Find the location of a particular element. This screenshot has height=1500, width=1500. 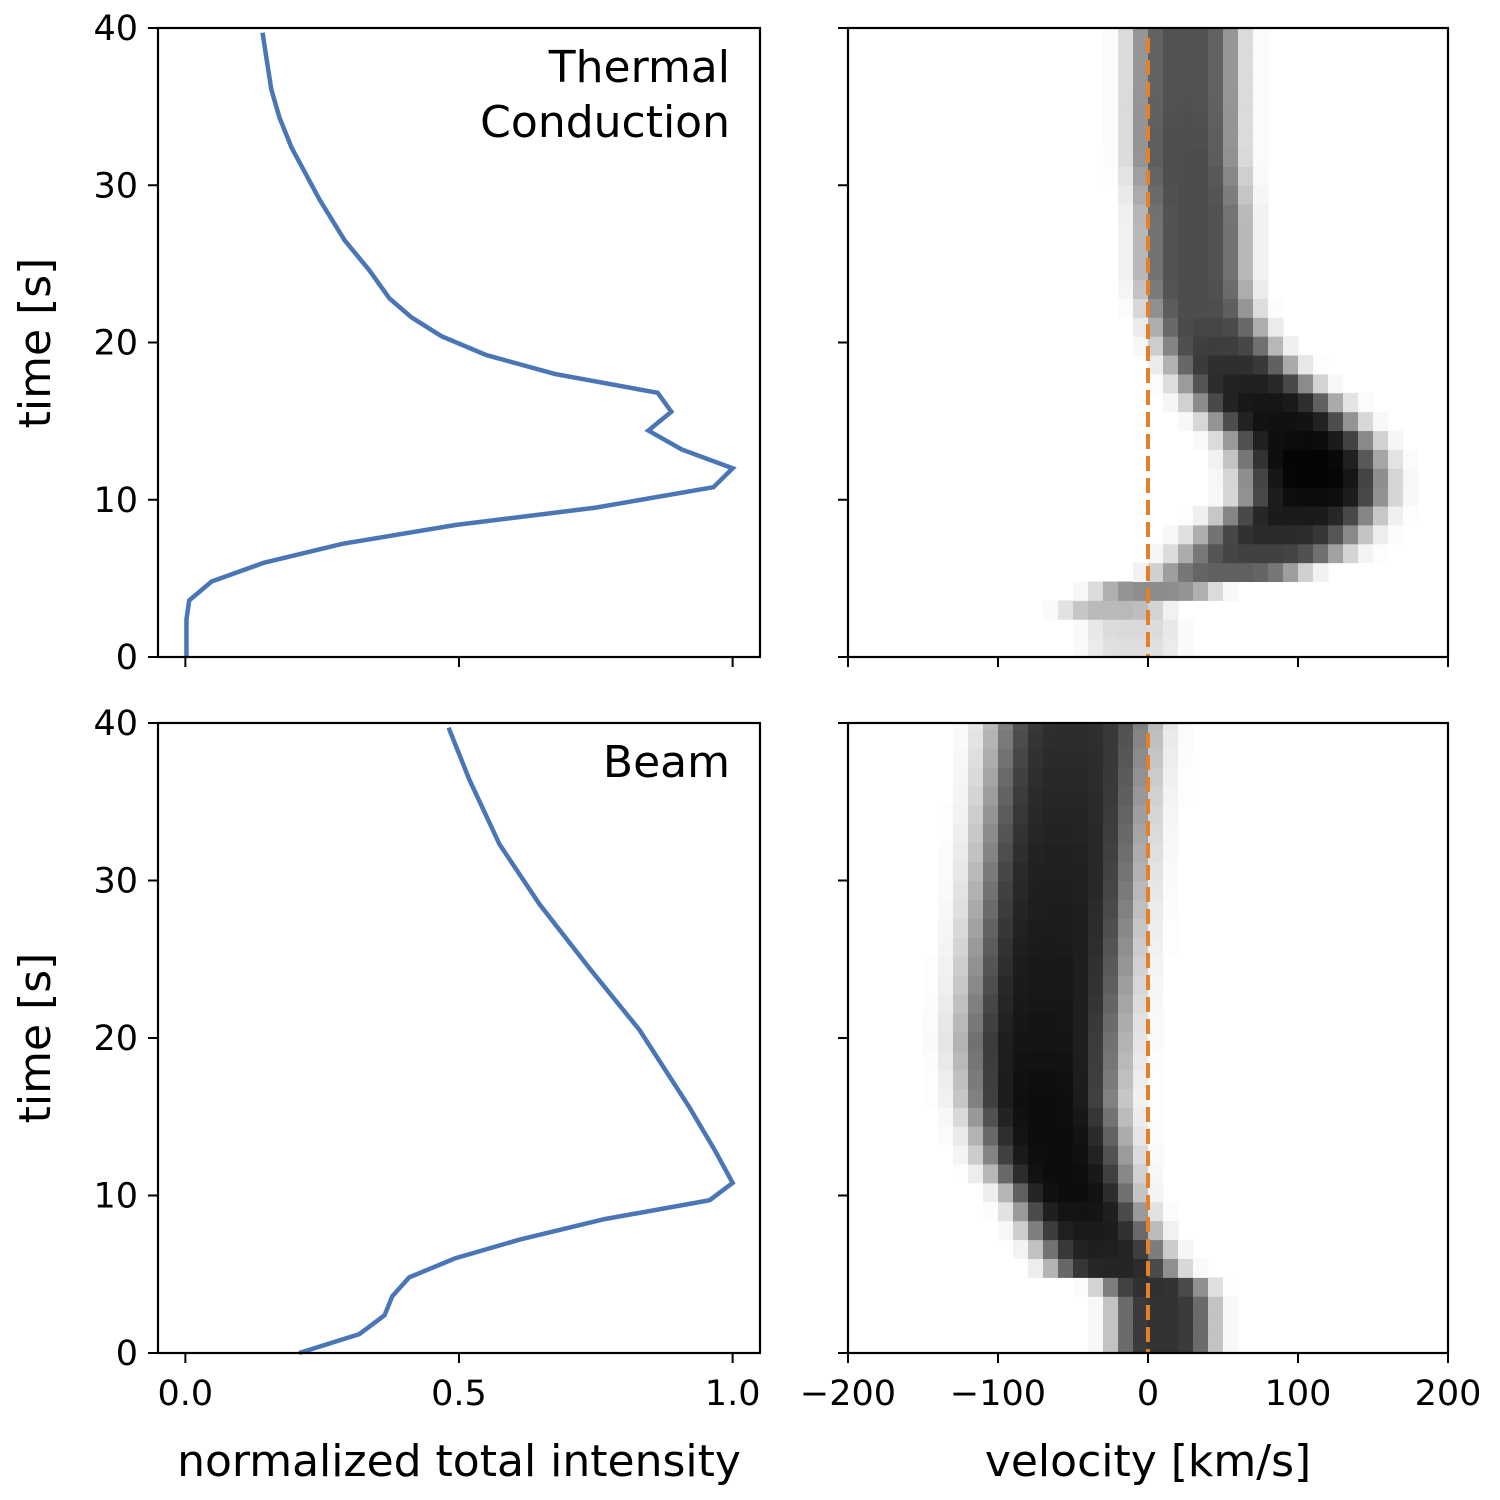

y-tick-label: 30 is located at coordinates (115, 882).